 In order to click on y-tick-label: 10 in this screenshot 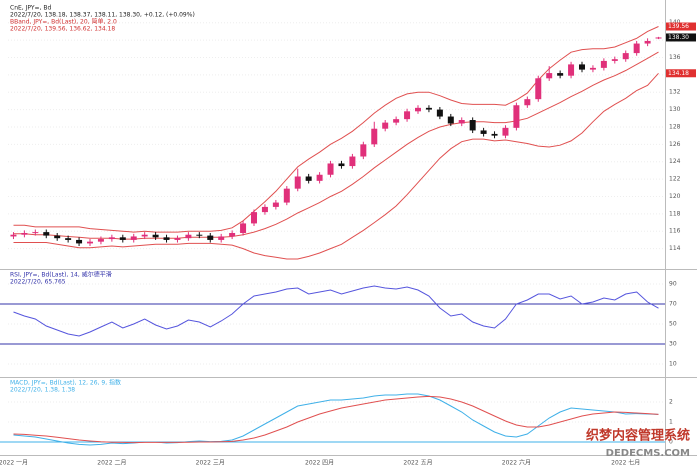, I will do `click(673, 364)`.